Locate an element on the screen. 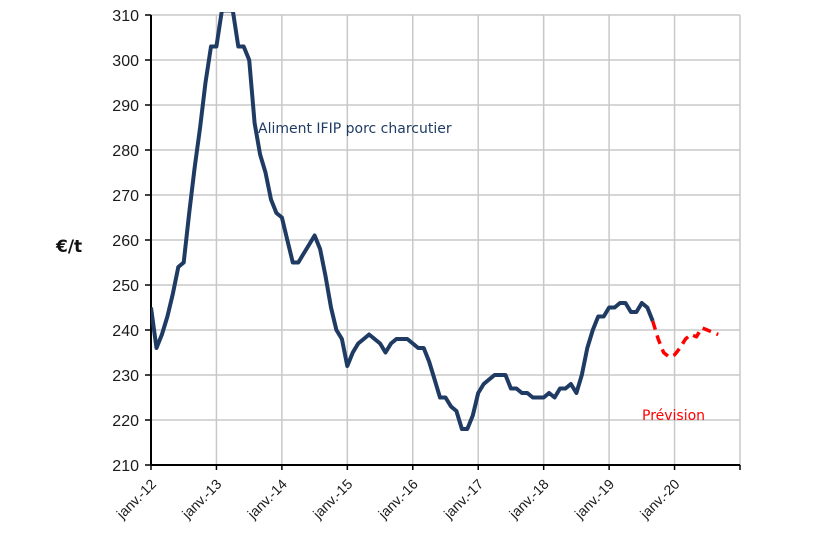 This screenshot has width=820, height=537. x-tick-label: janv.-19 is located at coordinates (594, 499).